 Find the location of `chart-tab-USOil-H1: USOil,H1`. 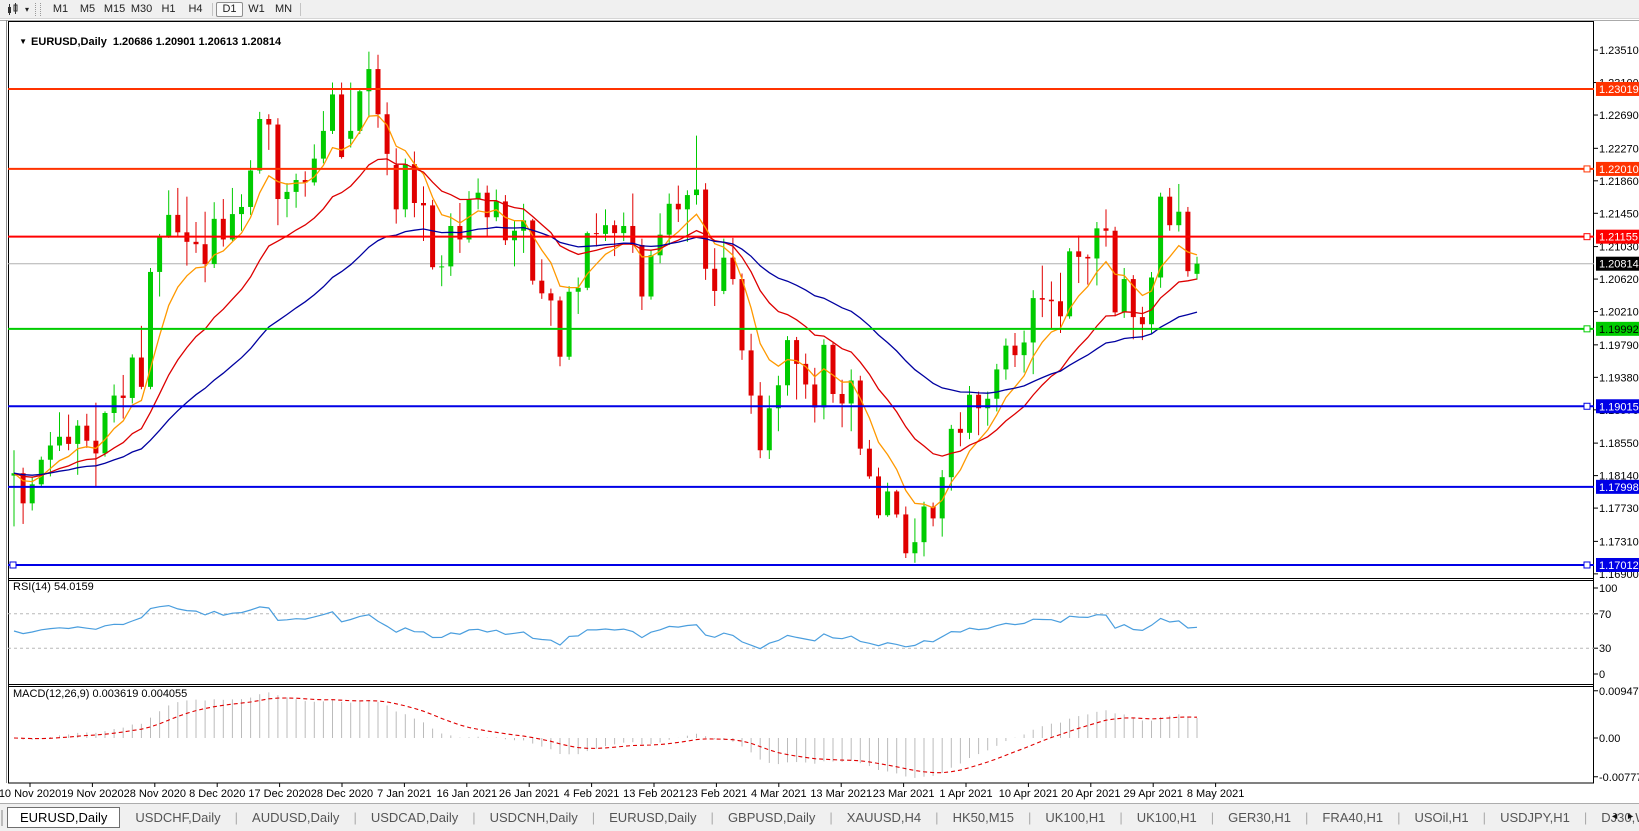

chart-tab-USOil-H1: USOil,H1 is located at coordinates (1441, 817).